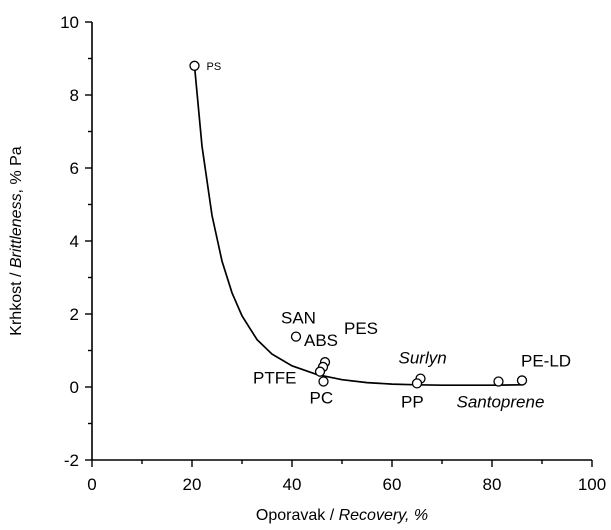  I want to click on x-tick-label: 60, so click(392, 484).